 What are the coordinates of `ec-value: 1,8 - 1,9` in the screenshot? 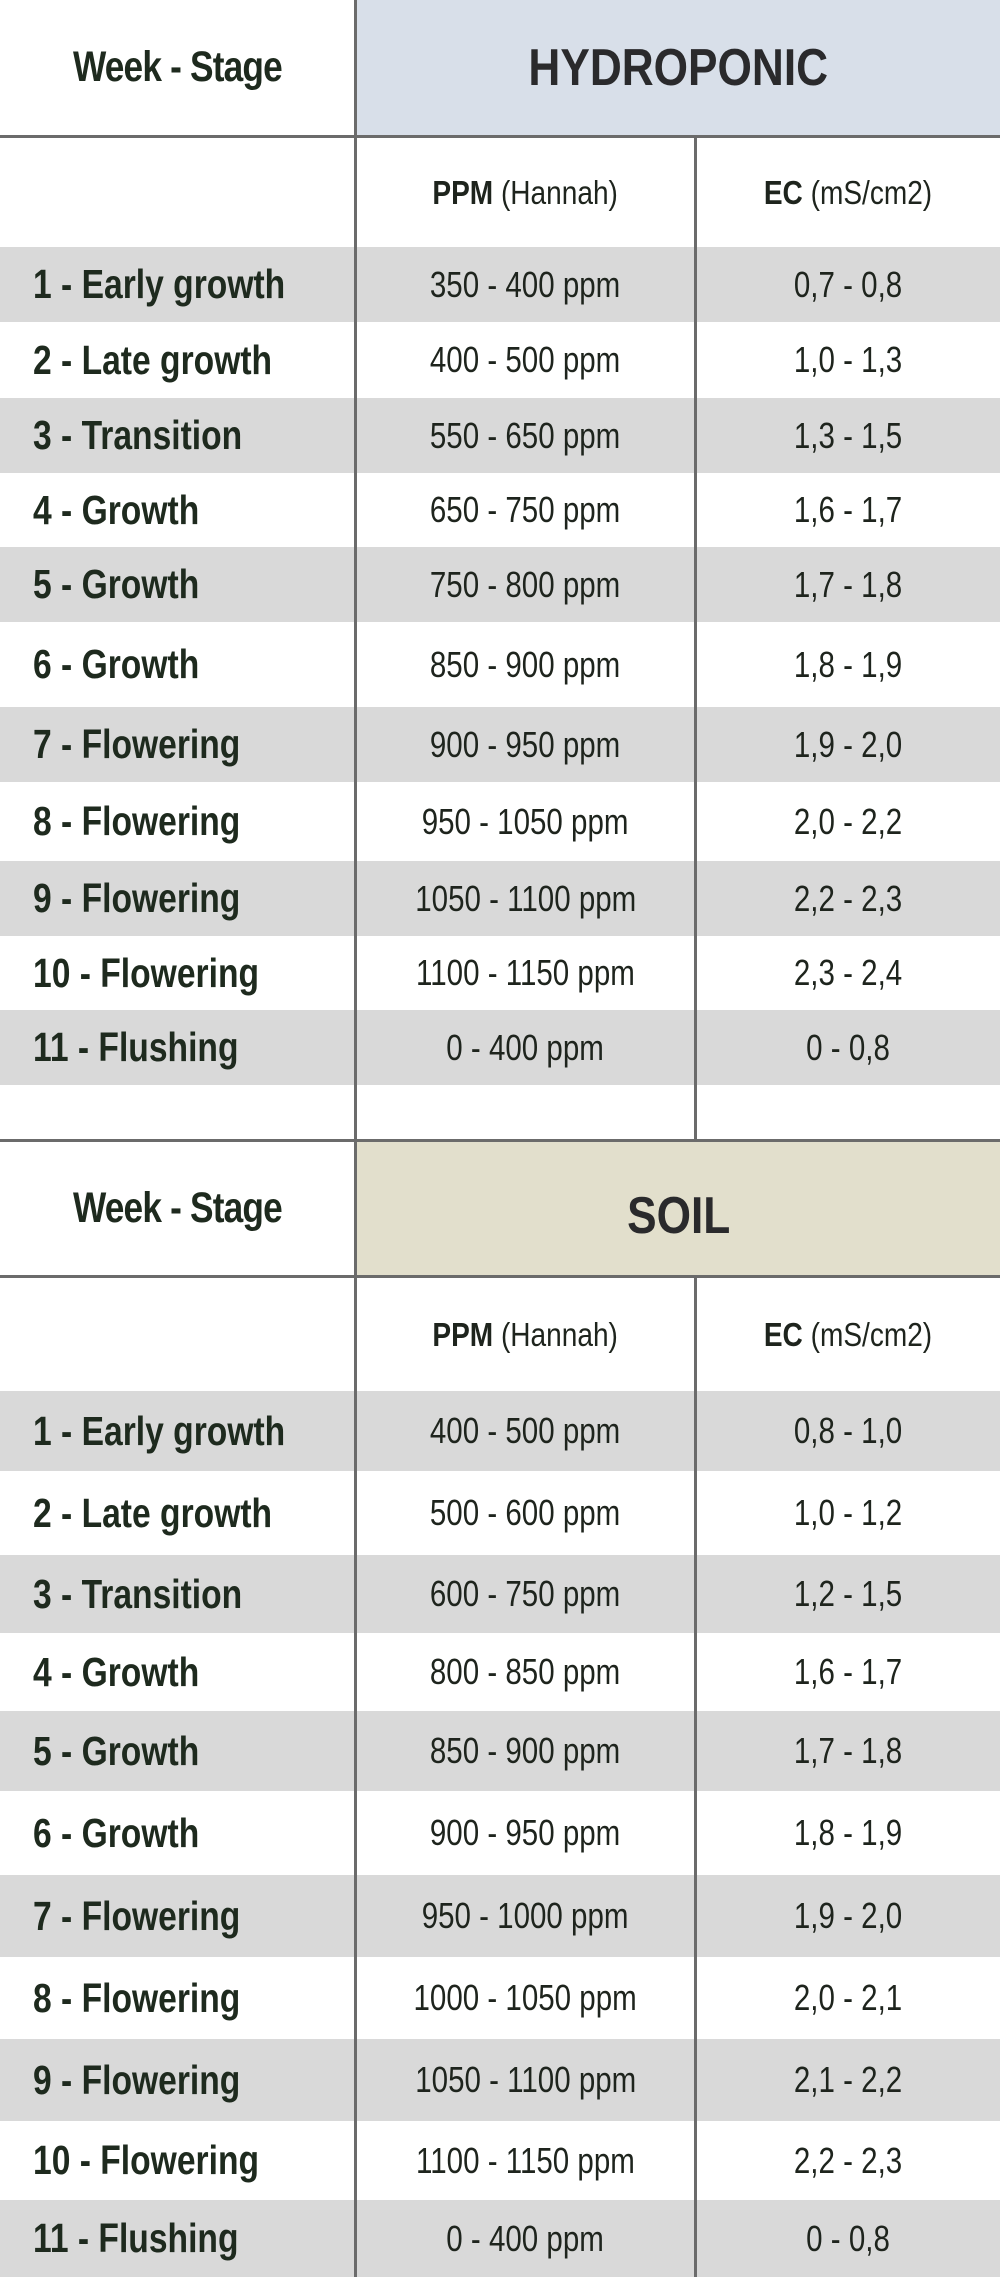 It's located at (848, 1832).